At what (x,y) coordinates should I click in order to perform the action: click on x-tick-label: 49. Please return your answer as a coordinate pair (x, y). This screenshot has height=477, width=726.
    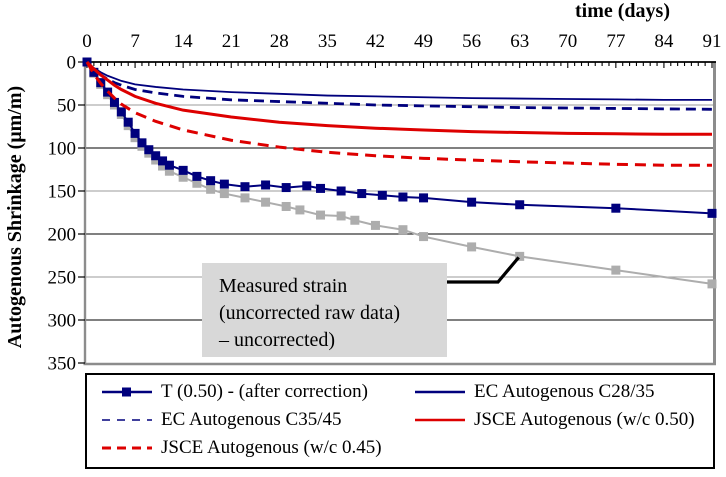
    Looking at the image, I should click on (423, 41).